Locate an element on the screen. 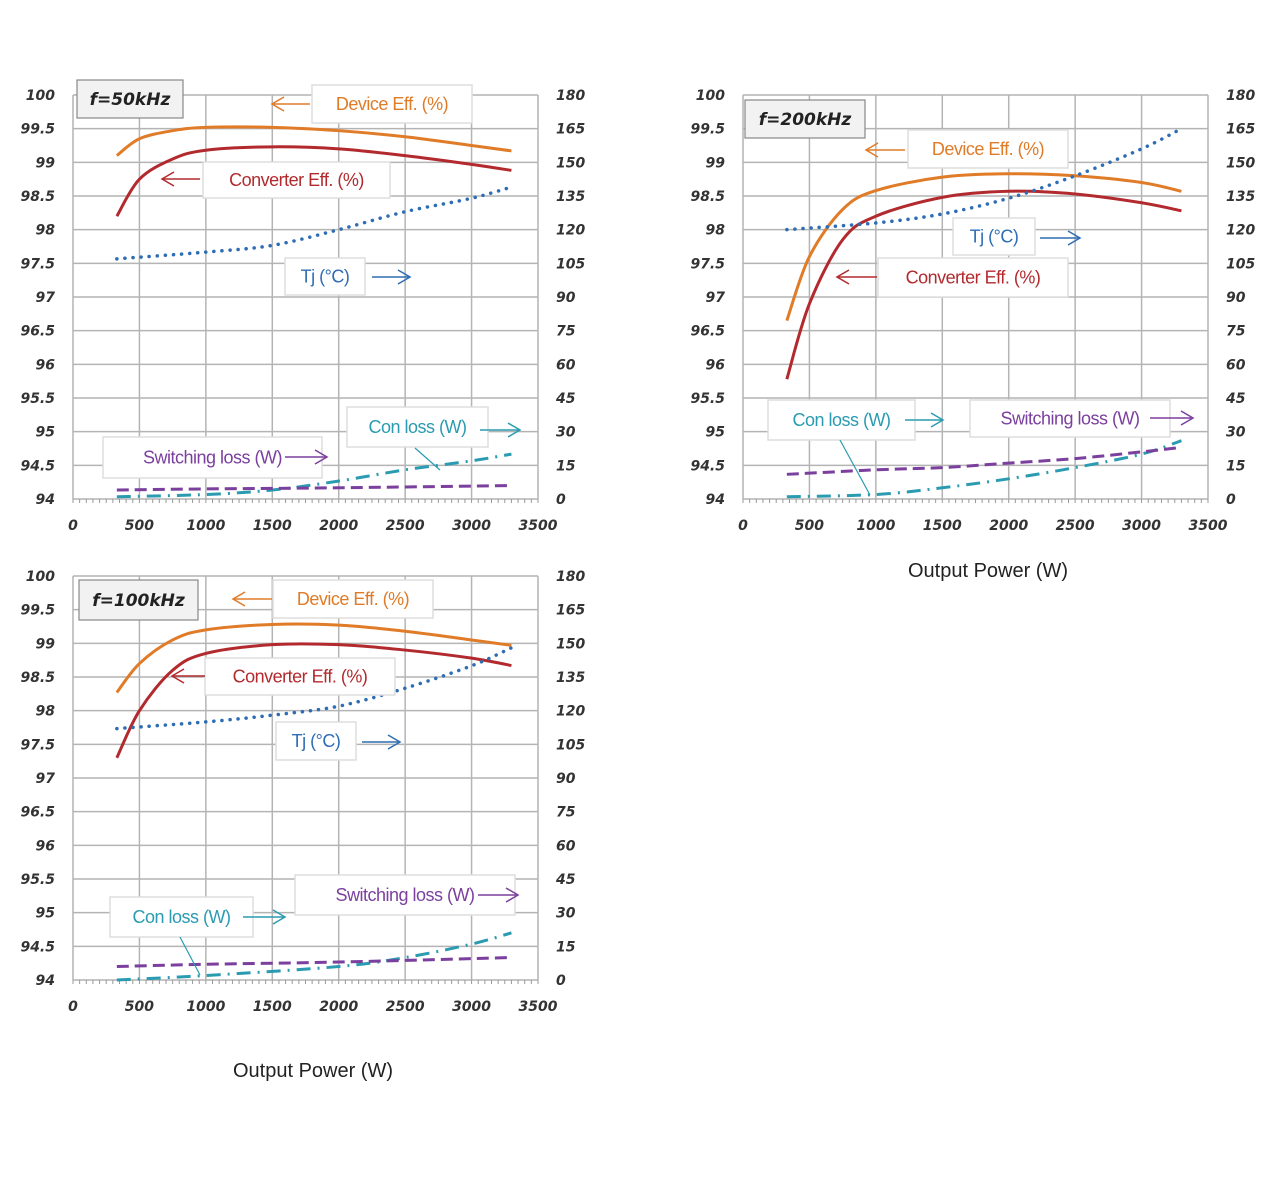 The height and width of the screenshot is (1190, 1280). left-y-tick-label: 95.5 is located at coordinates (37, 399).